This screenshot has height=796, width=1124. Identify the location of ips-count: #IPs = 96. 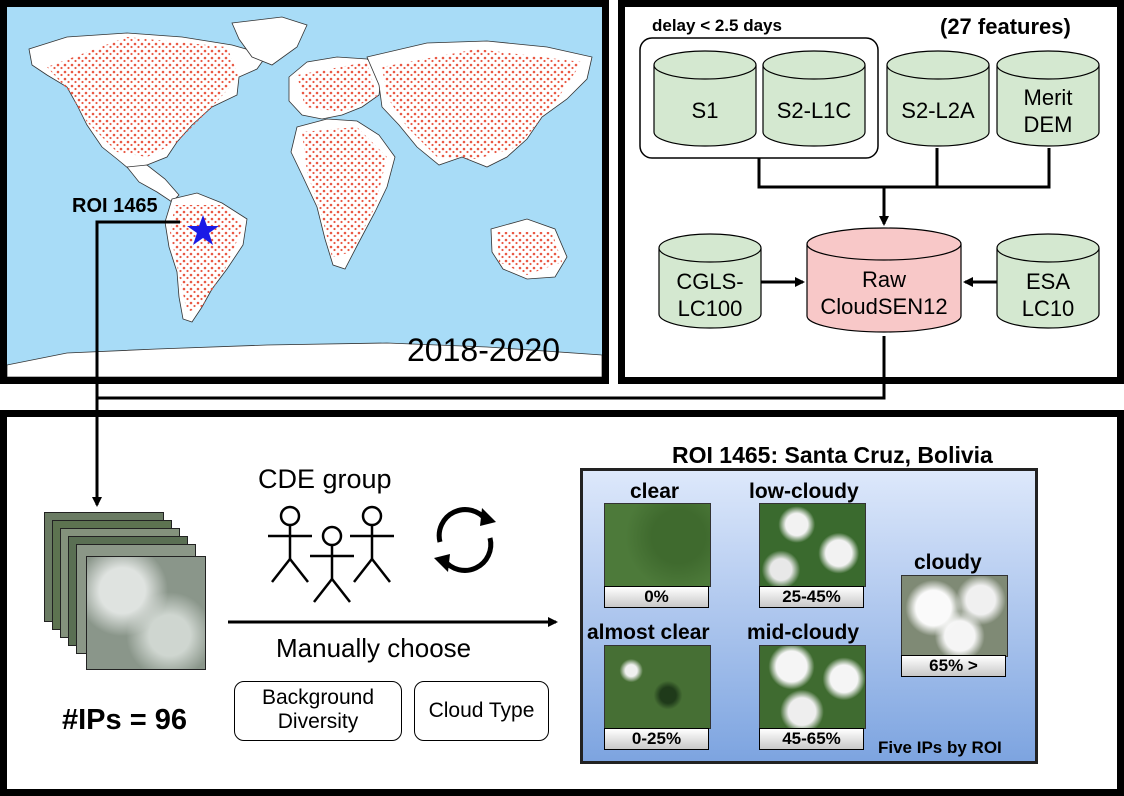
(124, 720).